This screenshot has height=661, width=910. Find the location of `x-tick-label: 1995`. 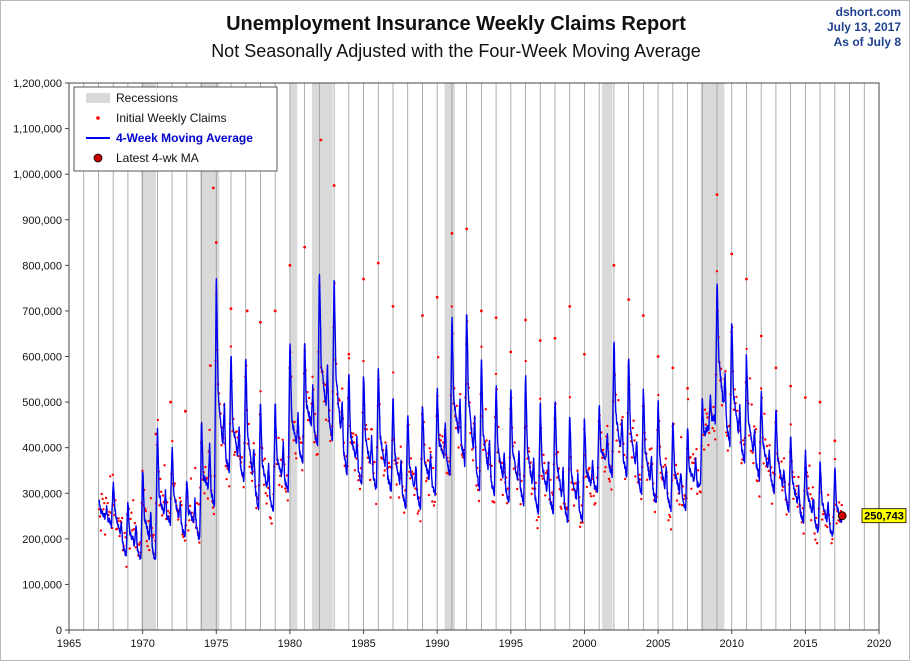

x-tick-label: 1995 is located at coordinates (511, 644).